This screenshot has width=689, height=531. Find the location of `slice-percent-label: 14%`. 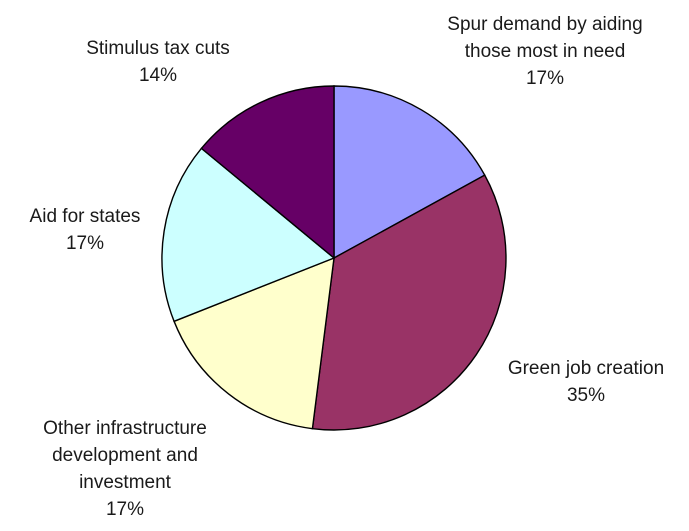

slice-percent-label: 14% is located at coordinates (158, 75).